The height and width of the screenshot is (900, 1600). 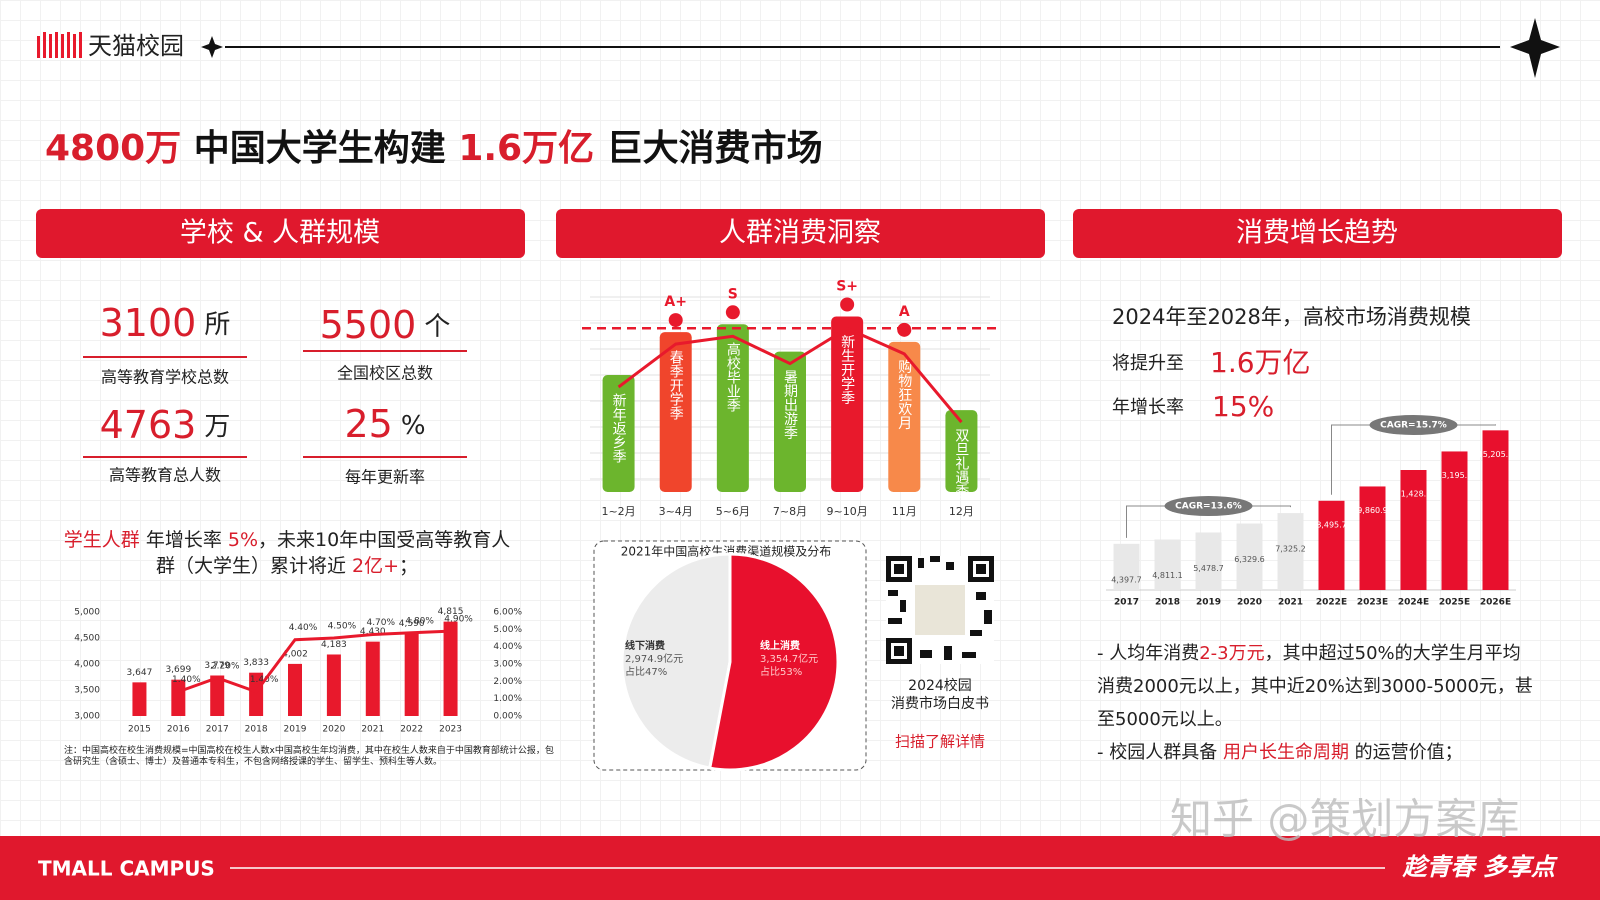 I want to click on slice-label: 线上消费, so click(x=780, y=645).